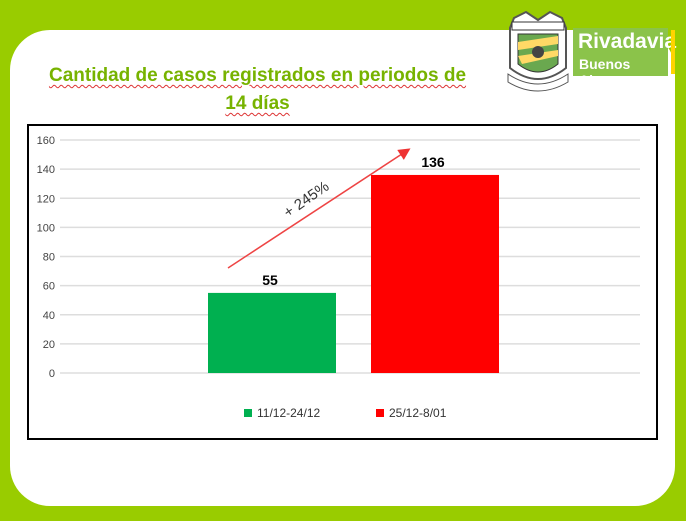 This screenshot has width=686, height=521. I want to click on data-label: 136, so click(433, 162).